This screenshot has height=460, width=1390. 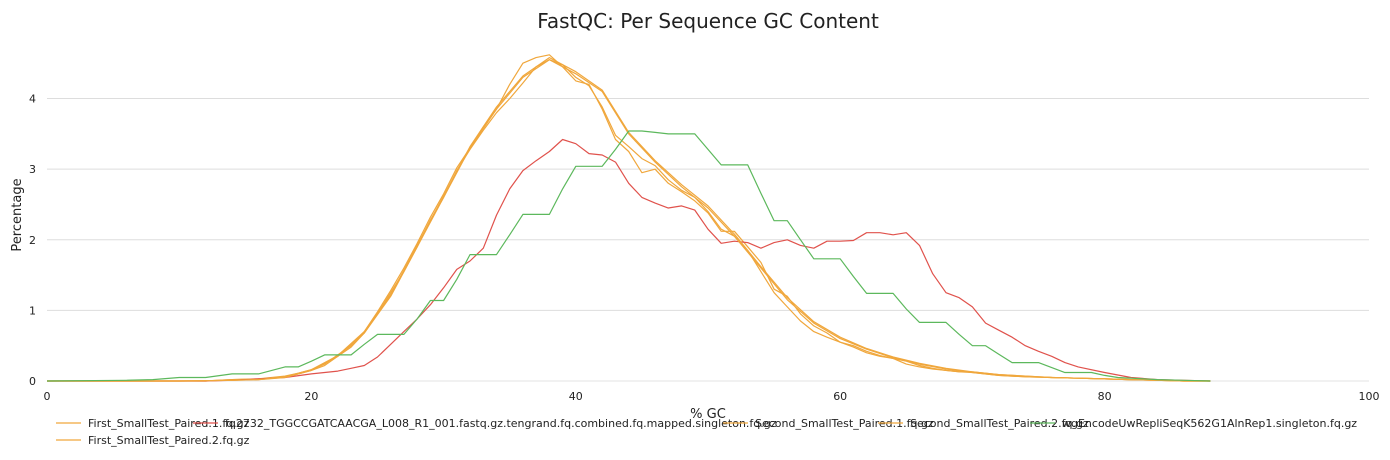 What do you see at coordinates (32, 310) in the screenshot?
I see `y-tick-label: 1` at bounding box center [32, 310].